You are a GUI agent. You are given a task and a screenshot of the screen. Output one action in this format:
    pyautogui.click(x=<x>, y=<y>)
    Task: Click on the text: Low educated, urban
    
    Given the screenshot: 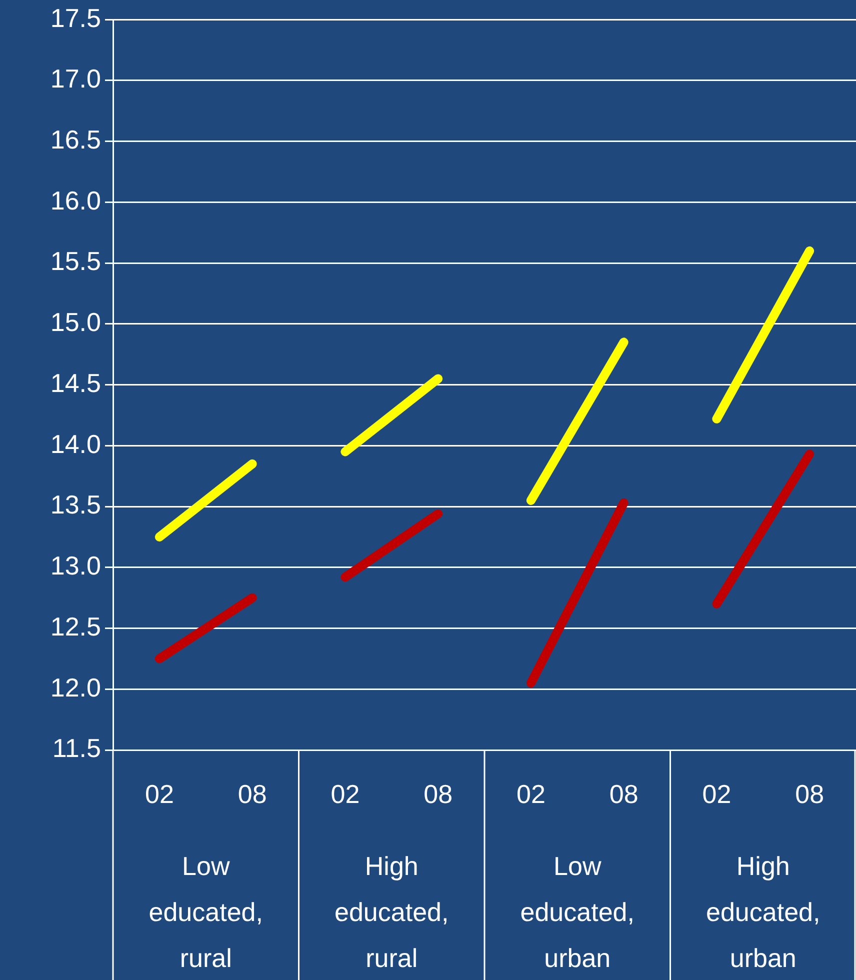 What is the action you would take?
    pyautogui.click(x=577, y=912)
    